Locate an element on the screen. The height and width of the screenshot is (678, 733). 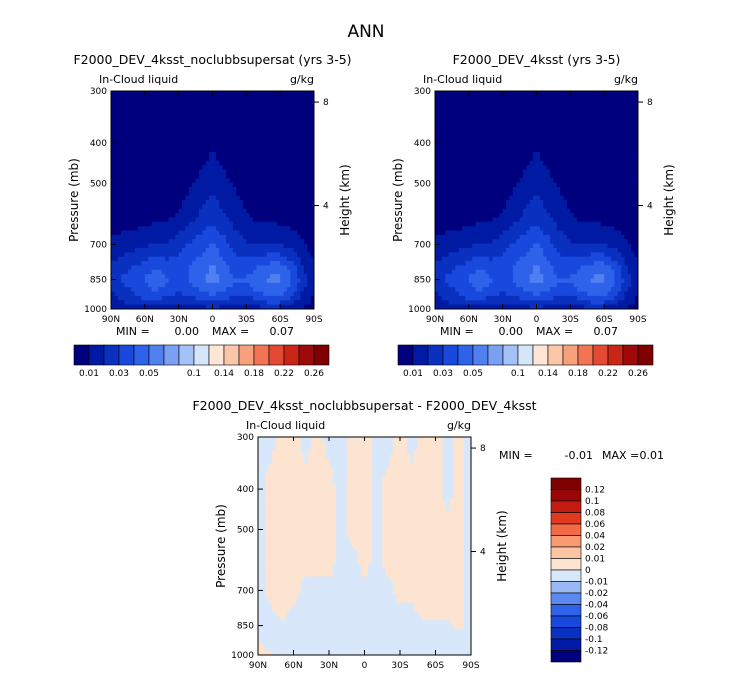
panel-left-label: In-Cloud liquid is located at coordinates (138, 79).